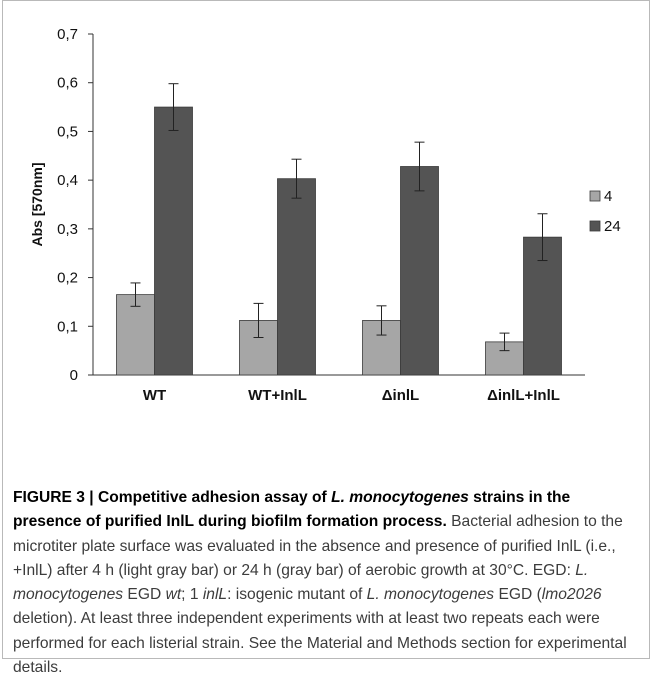 This screenshot has height=680, width=654. What do you see at coordinates (301, 582) in the screenshot?
I see `caption-species-1: L. monocytogenes` at bounding box center [301, 582].